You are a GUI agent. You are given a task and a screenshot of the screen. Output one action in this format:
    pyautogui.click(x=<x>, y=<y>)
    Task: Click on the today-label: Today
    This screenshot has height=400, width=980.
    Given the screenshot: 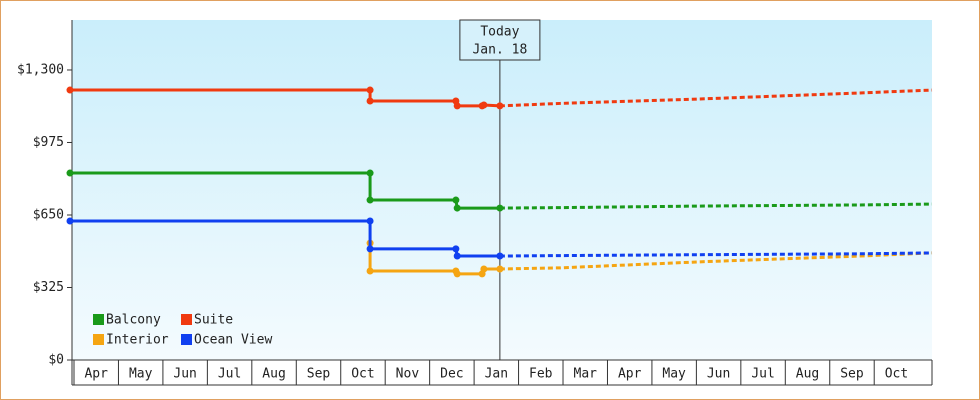 What is the action you would take?
    pyautogui.click(x=499, y=32)
    